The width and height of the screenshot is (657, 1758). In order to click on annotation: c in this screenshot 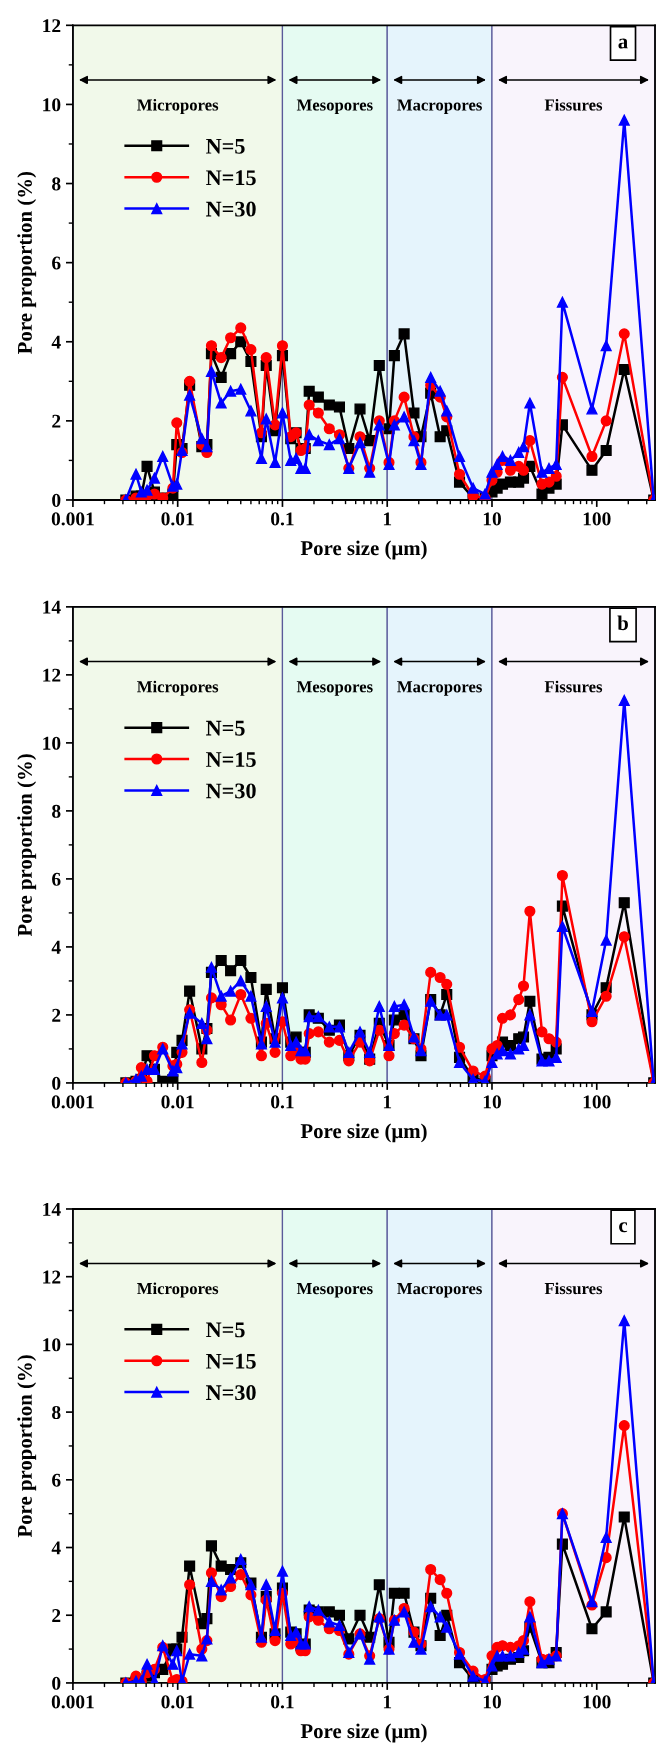, I will do `click(623, 1227)`.